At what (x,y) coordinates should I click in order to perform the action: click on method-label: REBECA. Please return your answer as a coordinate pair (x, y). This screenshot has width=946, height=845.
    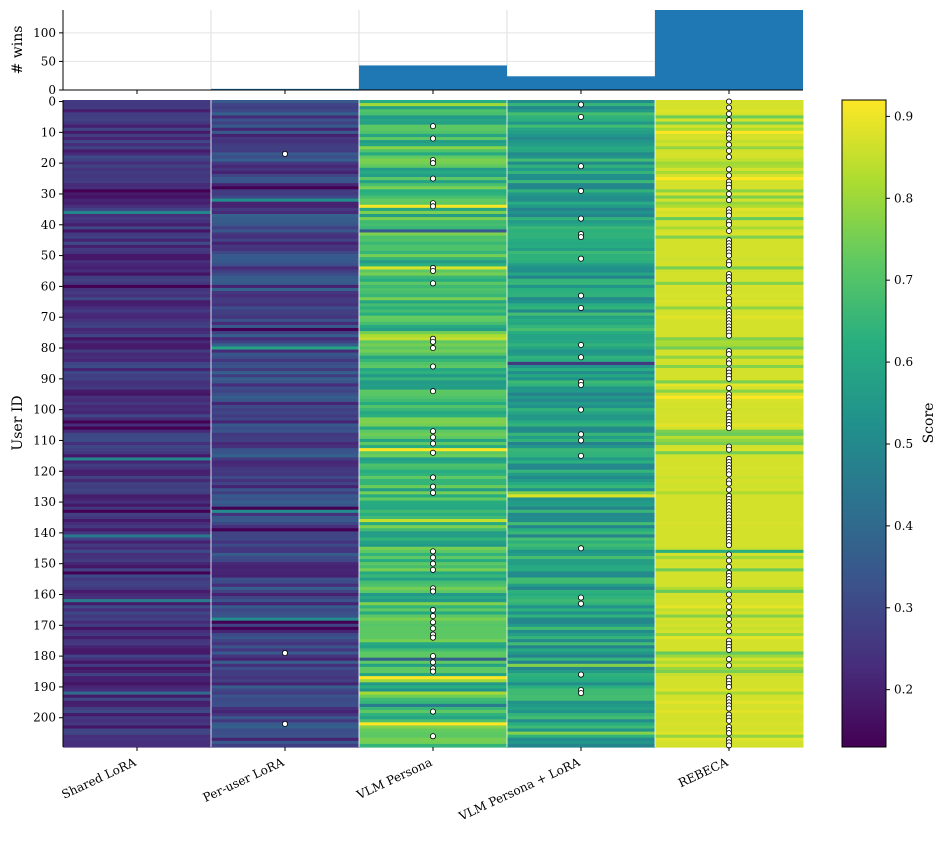
    Looking at the image, I should click on (703, 772).